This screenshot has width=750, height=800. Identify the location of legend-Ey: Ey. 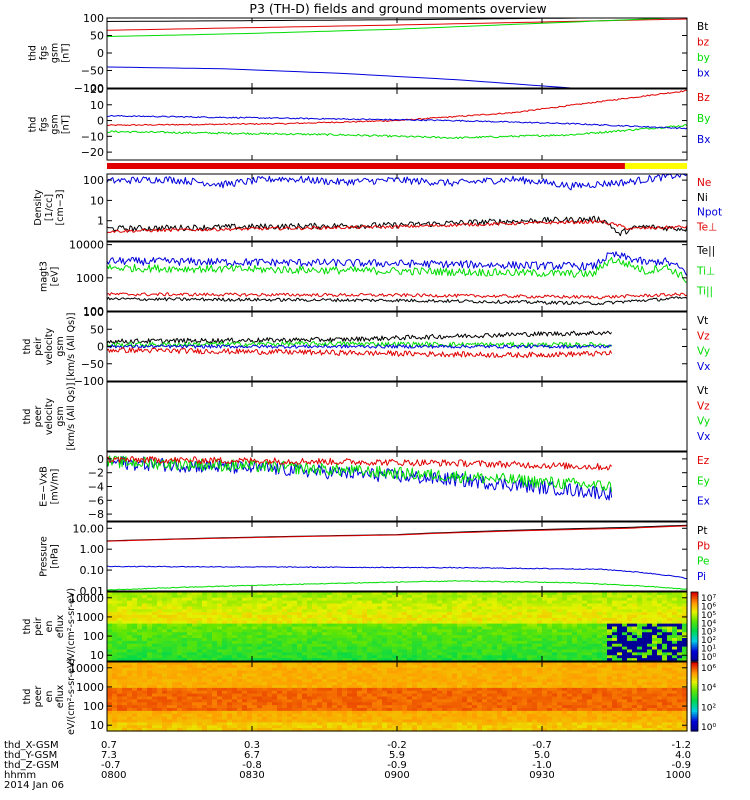
(703, 481).